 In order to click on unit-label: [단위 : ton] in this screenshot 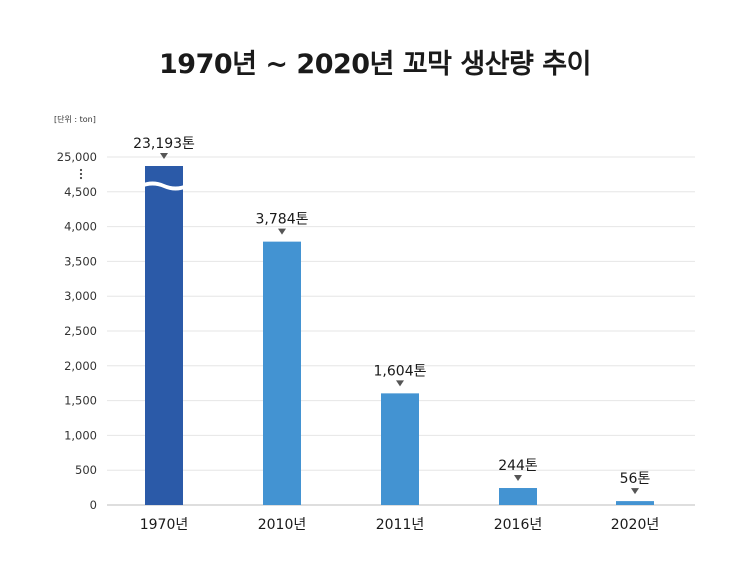, I will do `click(75, 119)`.